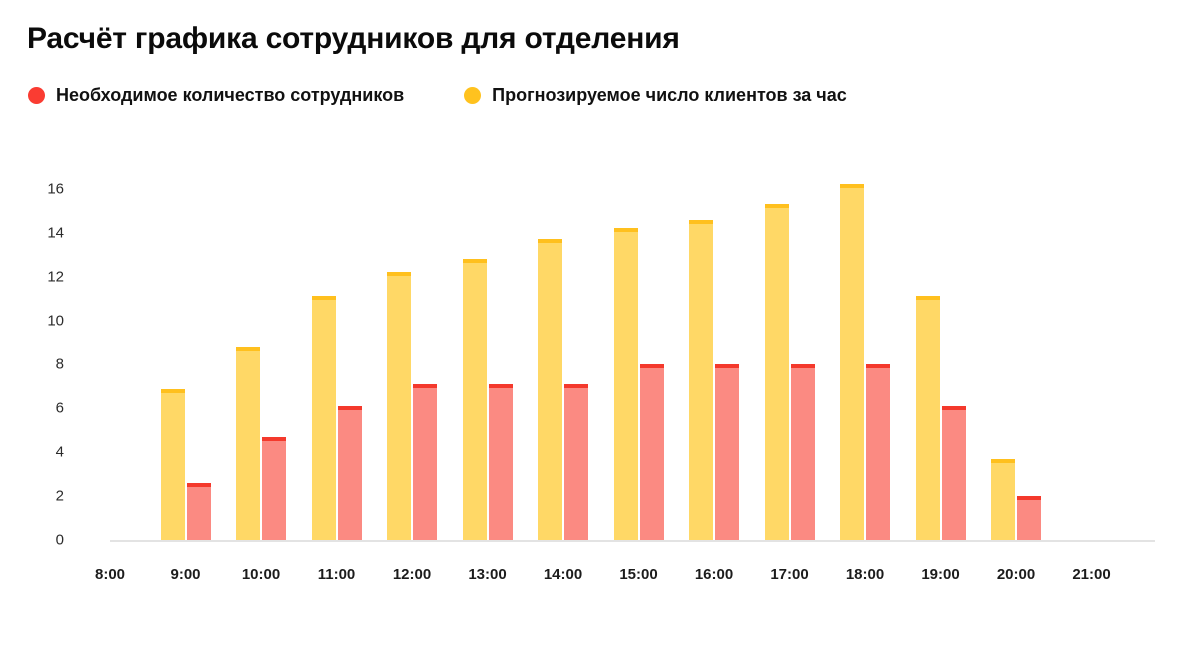  Describe the element at coordinates (1016, 574) in the screenshot. I see `x-axis-tick-label: 20:00` at that location.